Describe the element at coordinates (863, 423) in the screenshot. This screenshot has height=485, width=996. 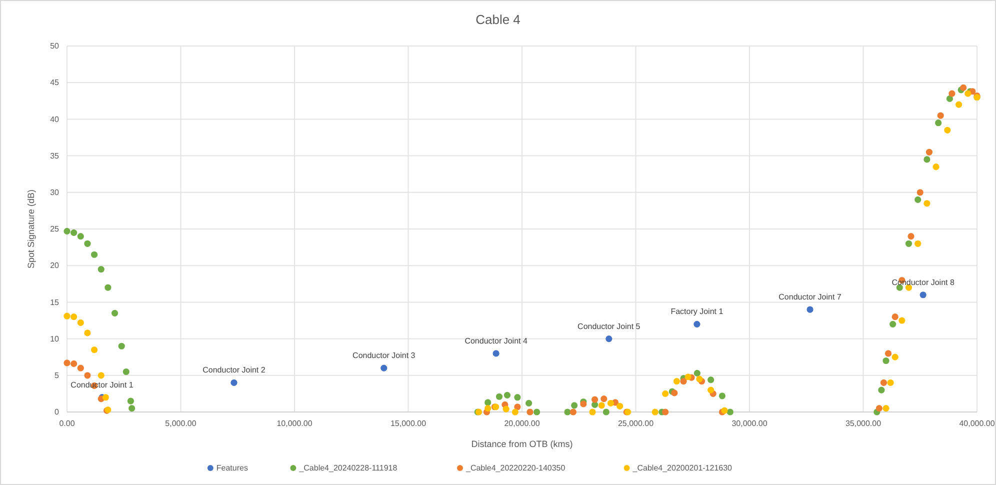
I see `x-tick-label: 35,000.00` at that location.